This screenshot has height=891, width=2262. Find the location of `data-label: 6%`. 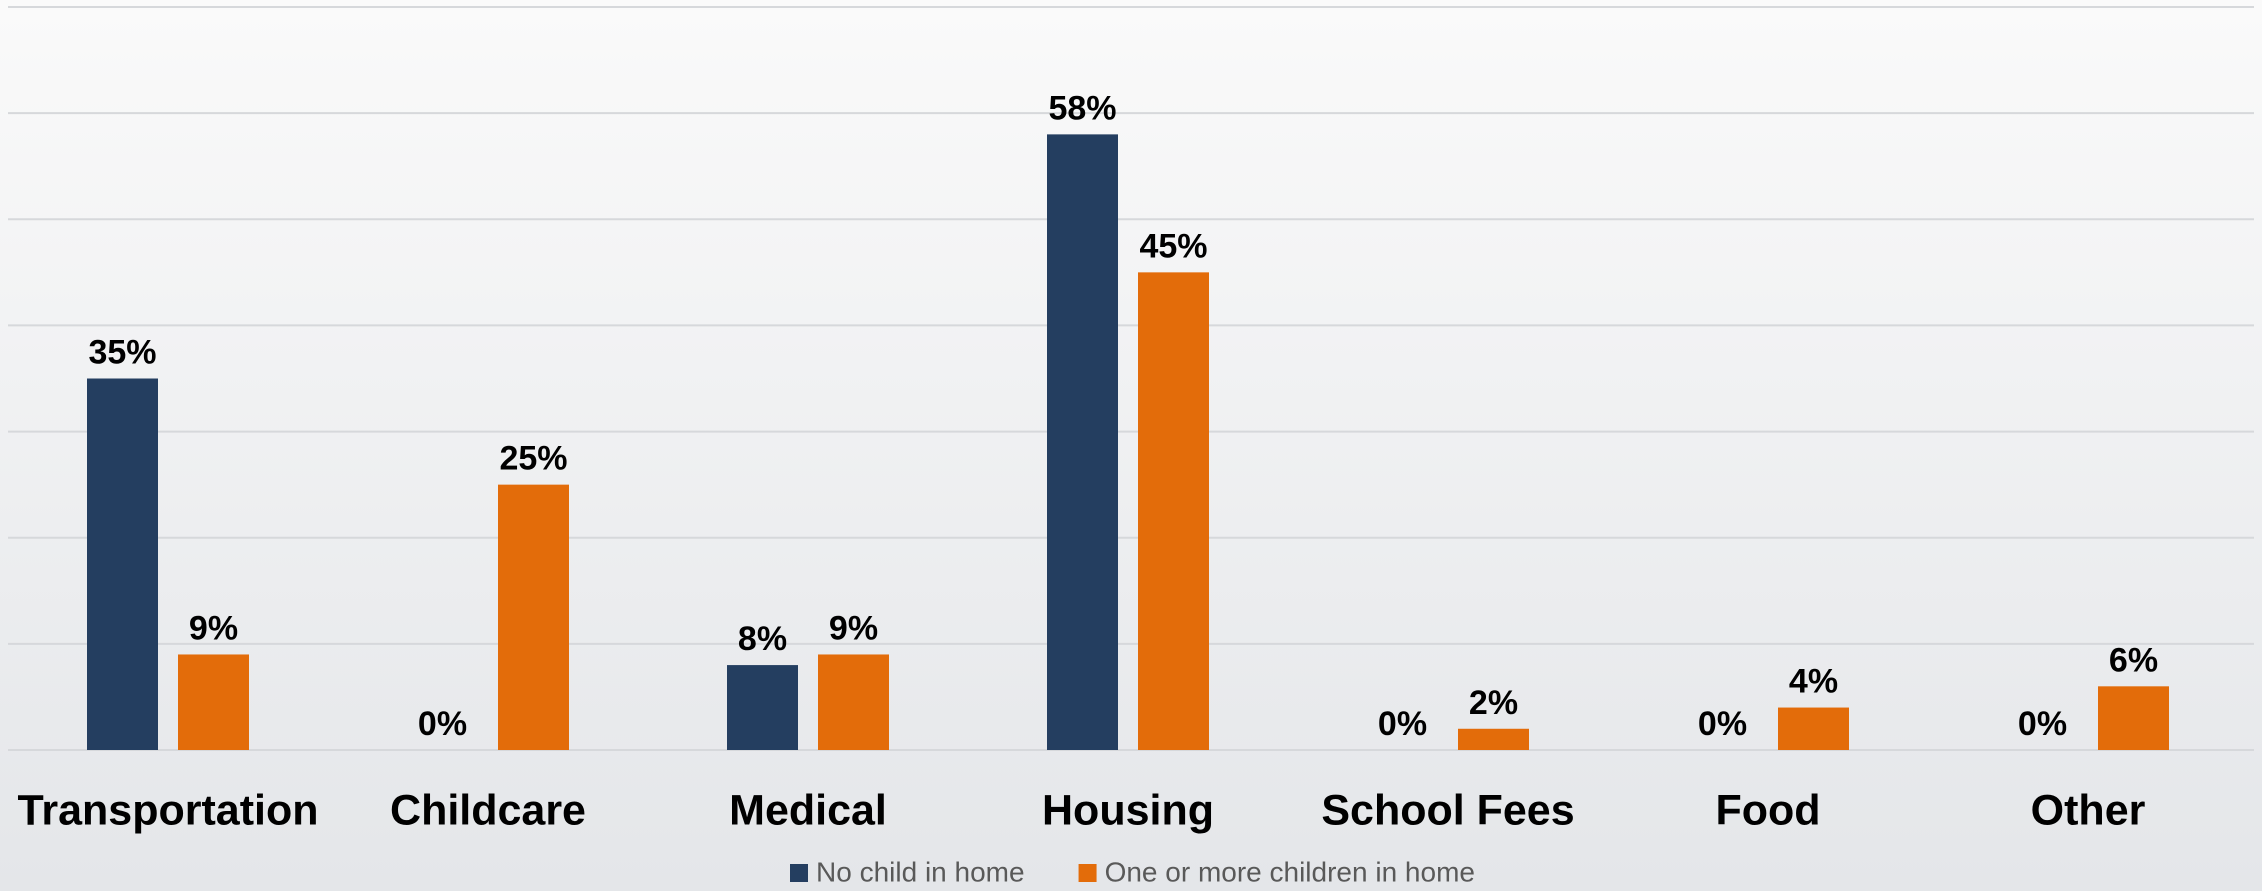

data-label: 6% is located at coordinates (2133, 660).